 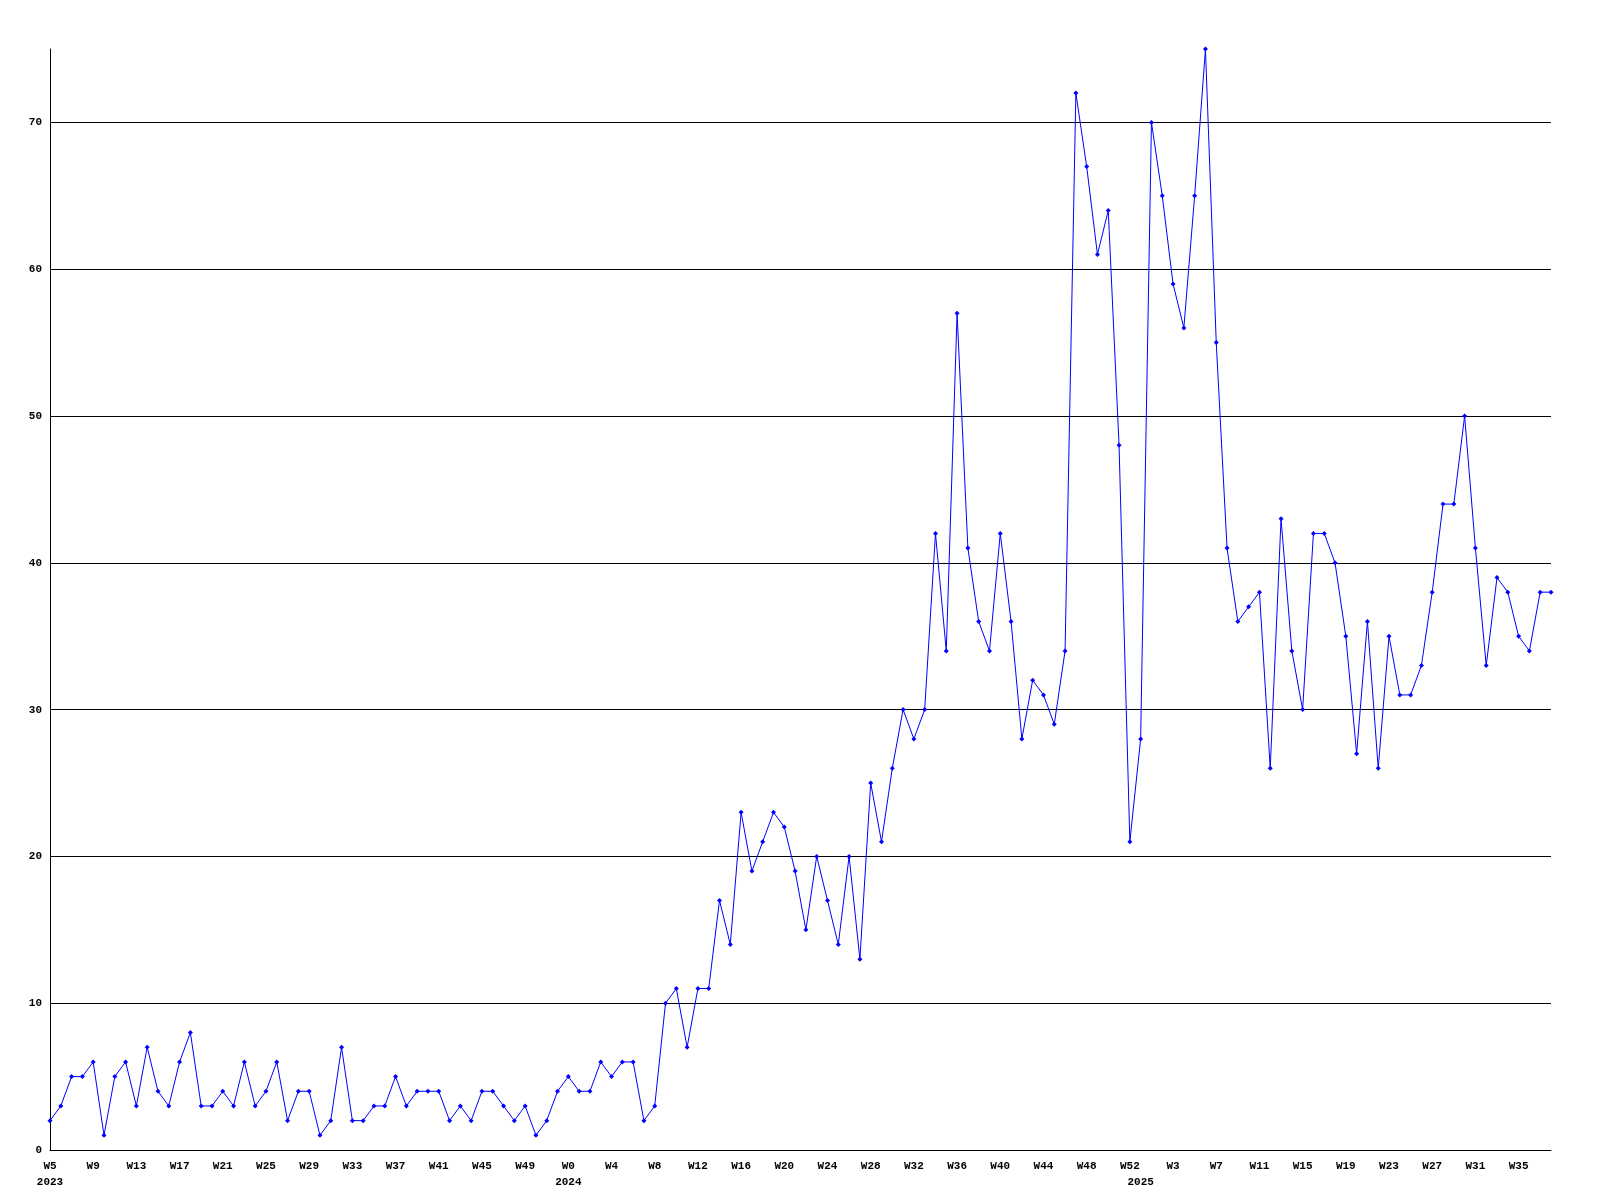 What do you see at coordinates (1389, 1166) in the screenshot?
I see `x-tick-label: W23` at bounding box center [1389, 1166].